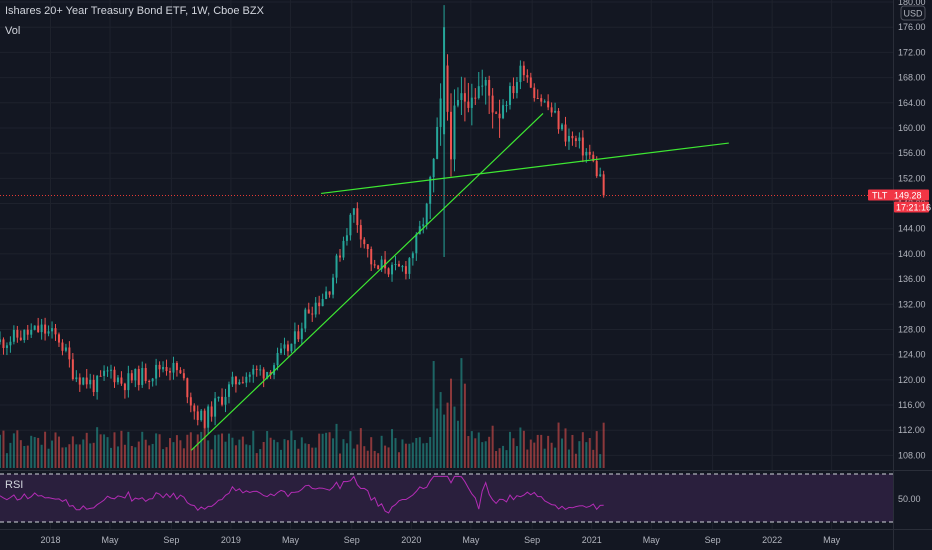 This screenshot has height=550, width=932. I want to click on price-tick-label: 108.00, so click(912, 455).